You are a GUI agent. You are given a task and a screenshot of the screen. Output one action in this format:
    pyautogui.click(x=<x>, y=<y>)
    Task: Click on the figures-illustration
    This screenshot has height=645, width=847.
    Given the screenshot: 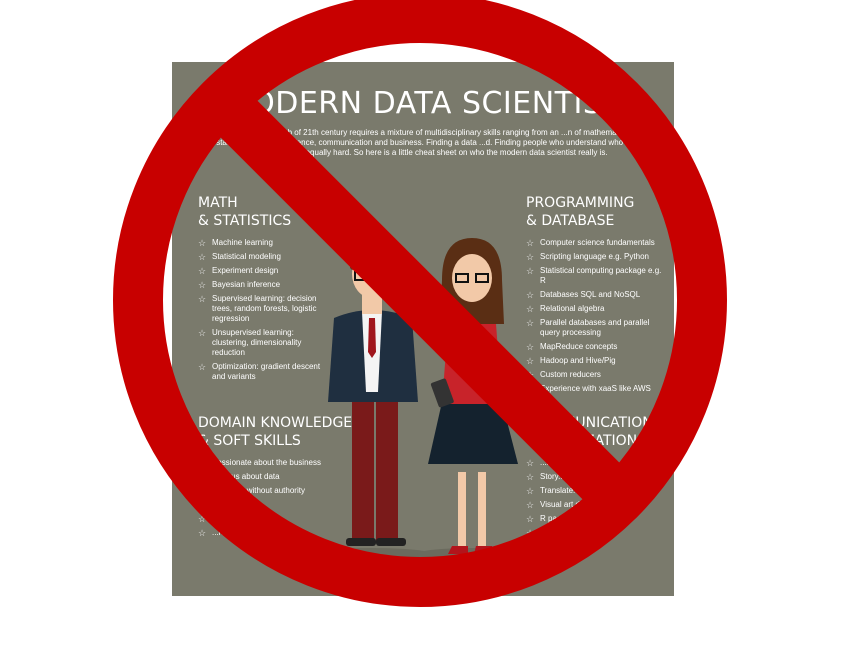 What is the action you would take?
    pyautogui.click(x=419, y=399)
    